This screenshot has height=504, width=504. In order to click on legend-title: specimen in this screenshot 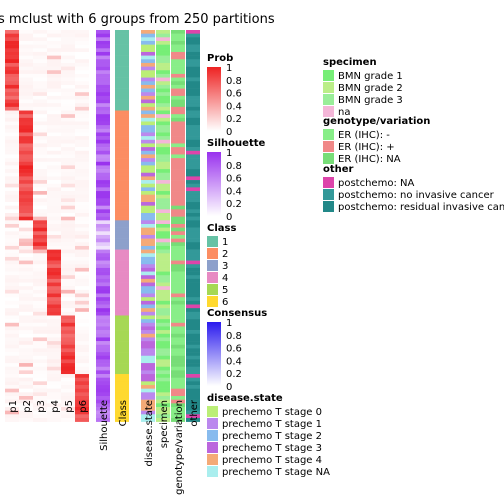, I will do `click(350, 62)`.